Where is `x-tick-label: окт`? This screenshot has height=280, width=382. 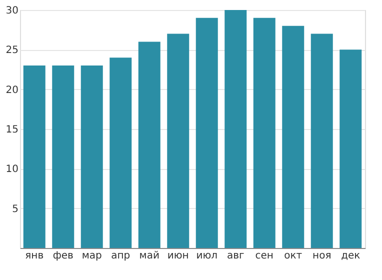 x-tick-label: окт is located at coordinates (293, 256).